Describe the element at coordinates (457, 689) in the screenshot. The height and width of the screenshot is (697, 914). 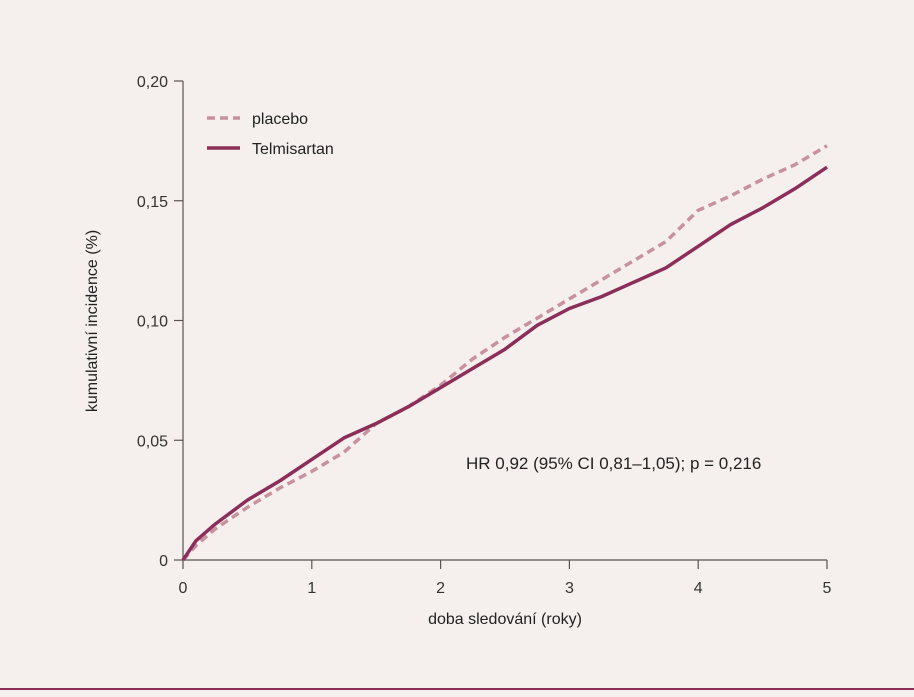
I see `bottom-rule` at that location.